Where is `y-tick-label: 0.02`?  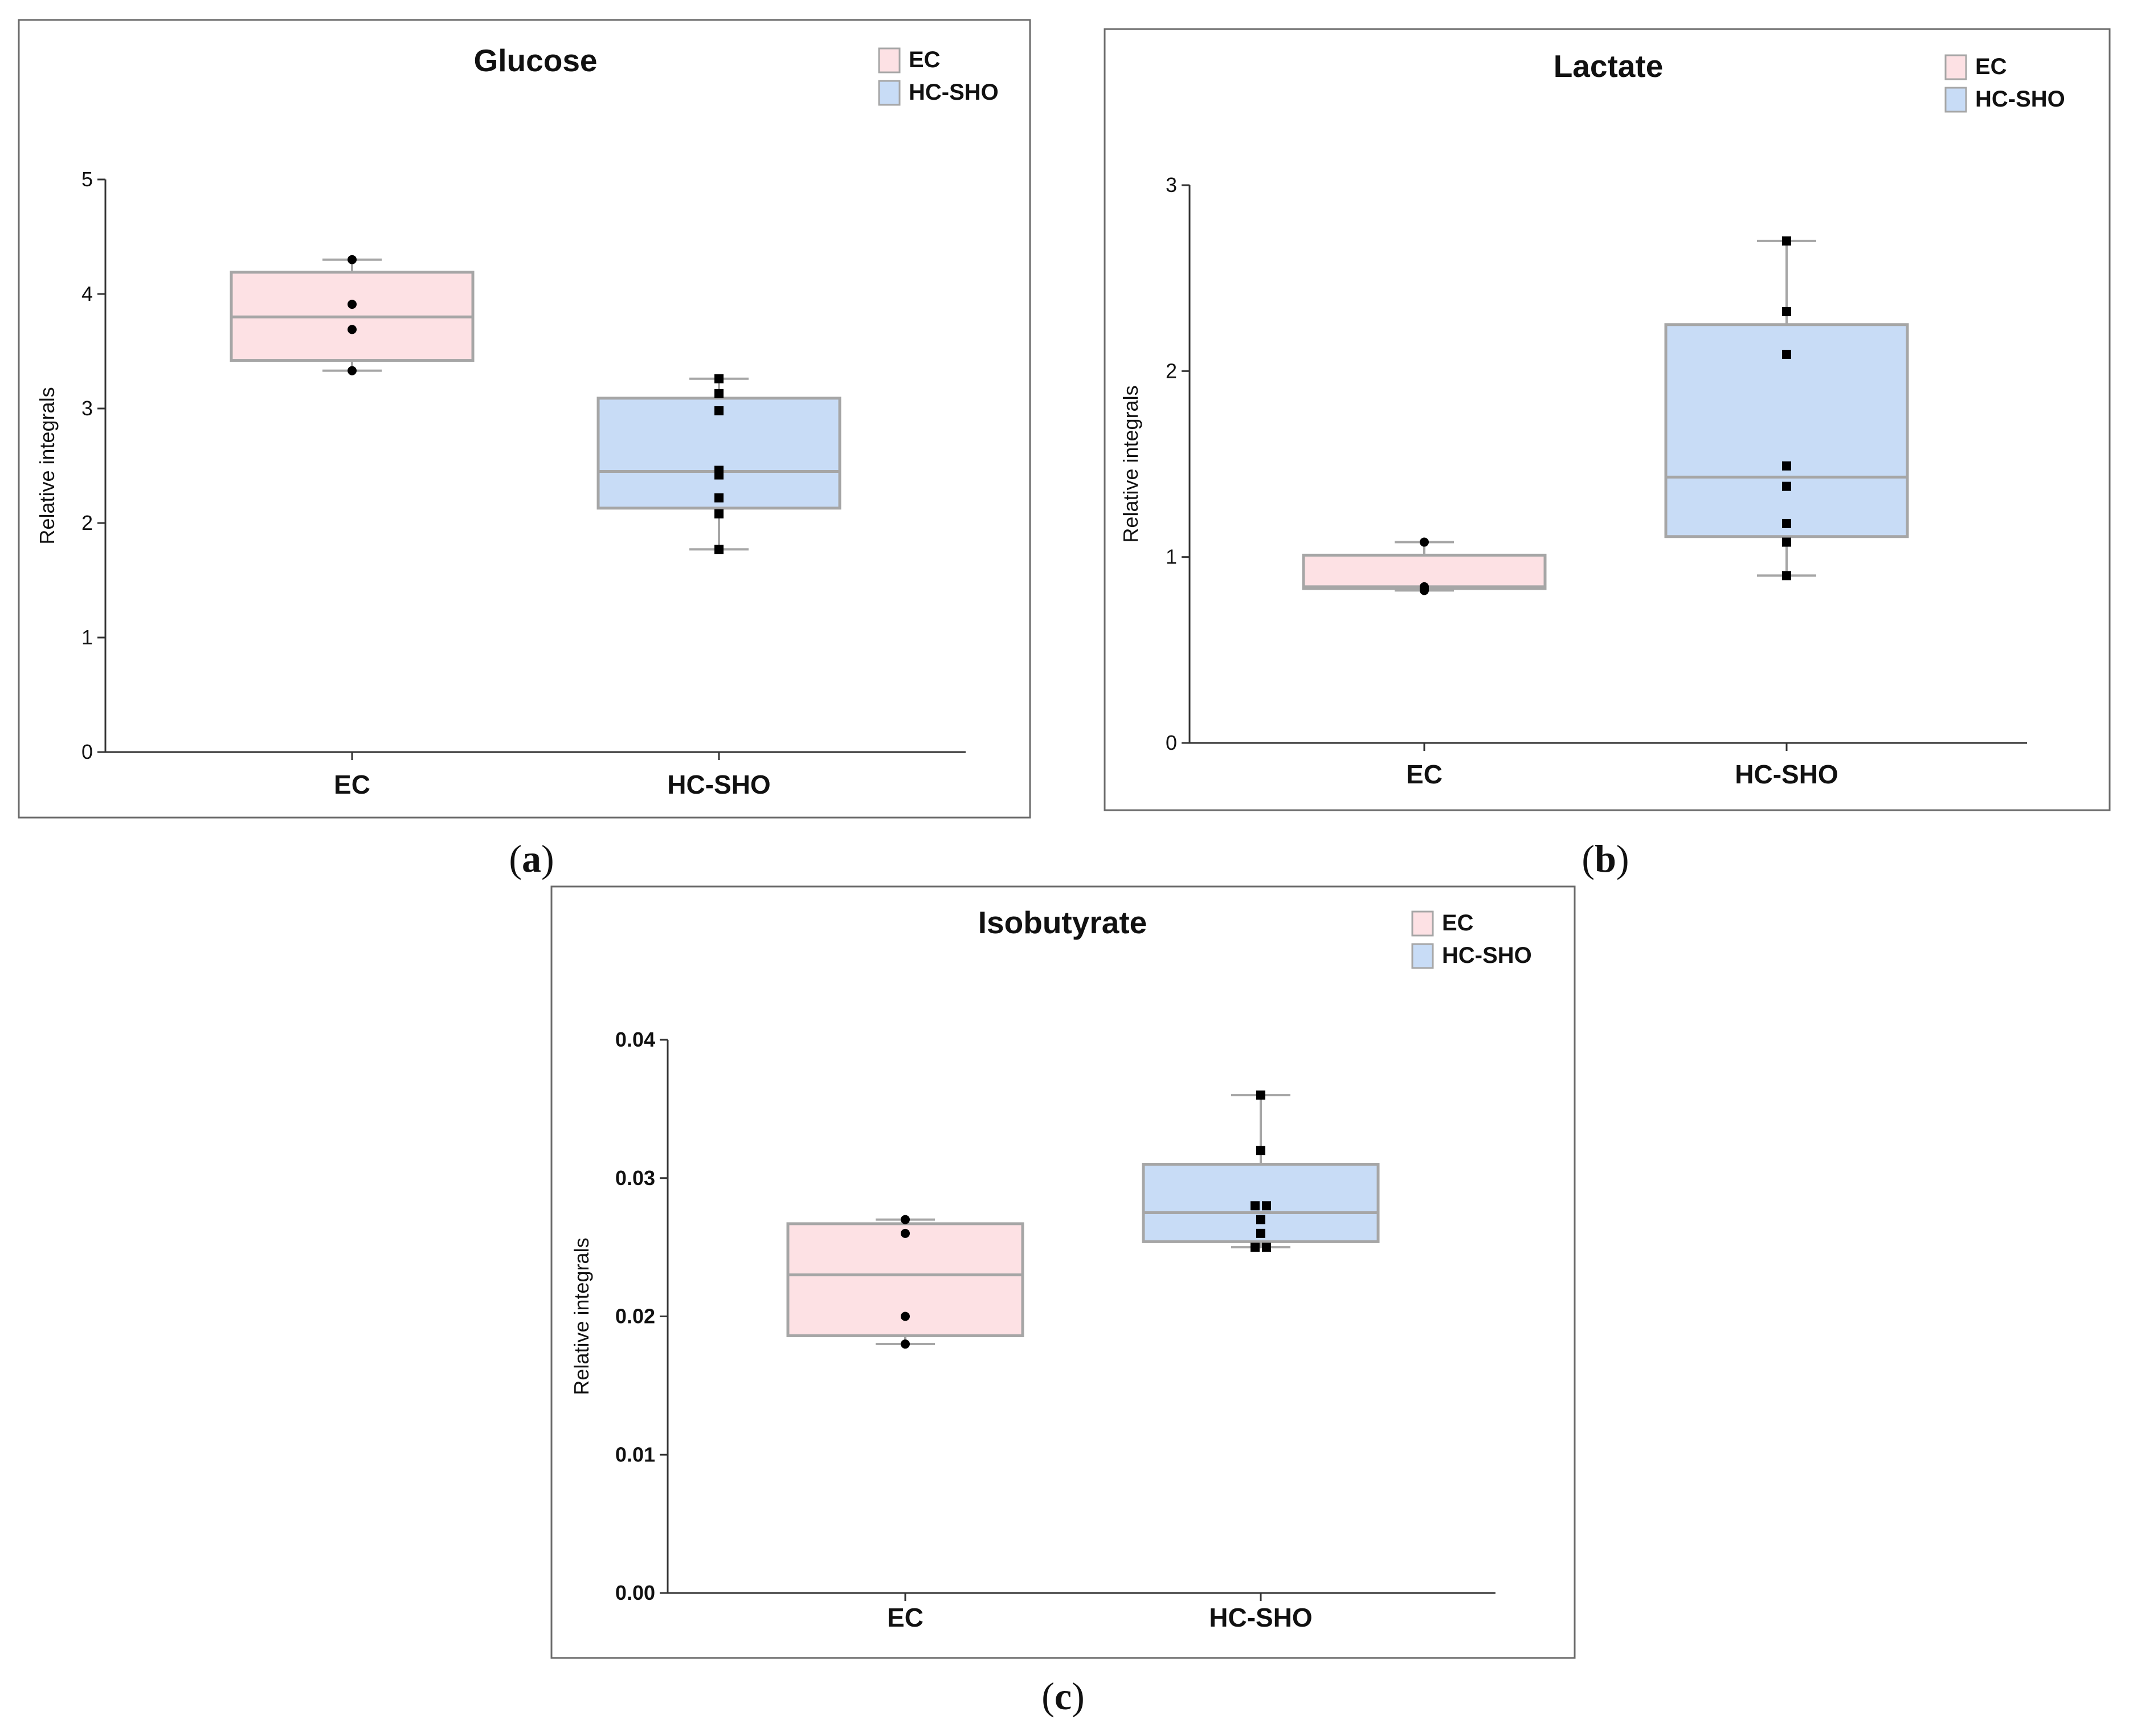 y-tick-label: 0.02 is located at coordinates (635, 1316).